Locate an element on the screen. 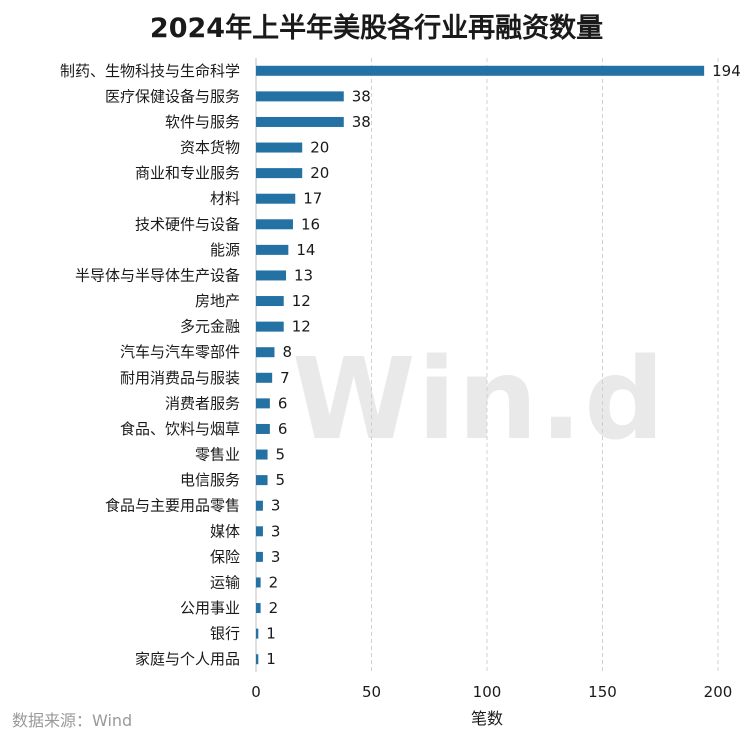 The image size is (753, 738). category-label: 媒体 is located at coordinates (225, 531).